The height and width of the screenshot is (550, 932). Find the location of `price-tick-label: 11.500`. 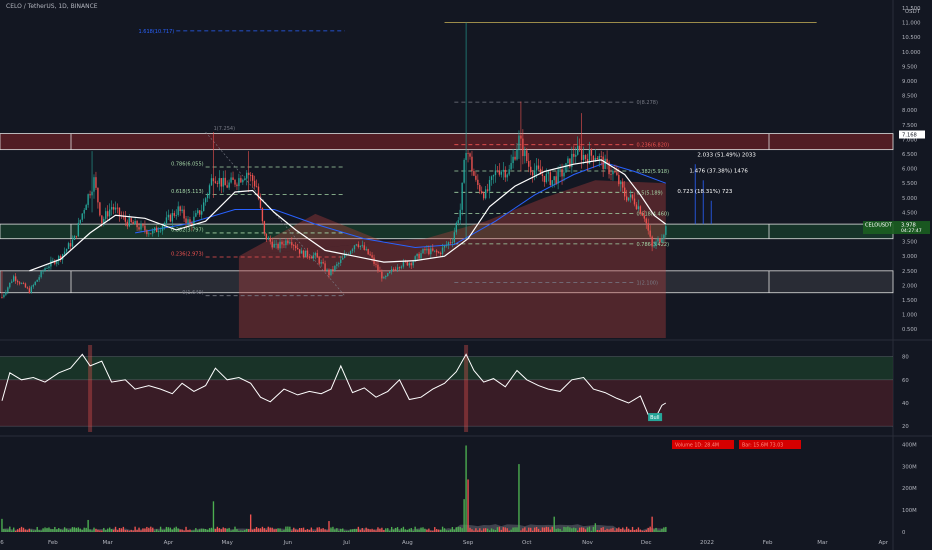

price-tick-label: 11.500 is located at coordinates (911, 9).